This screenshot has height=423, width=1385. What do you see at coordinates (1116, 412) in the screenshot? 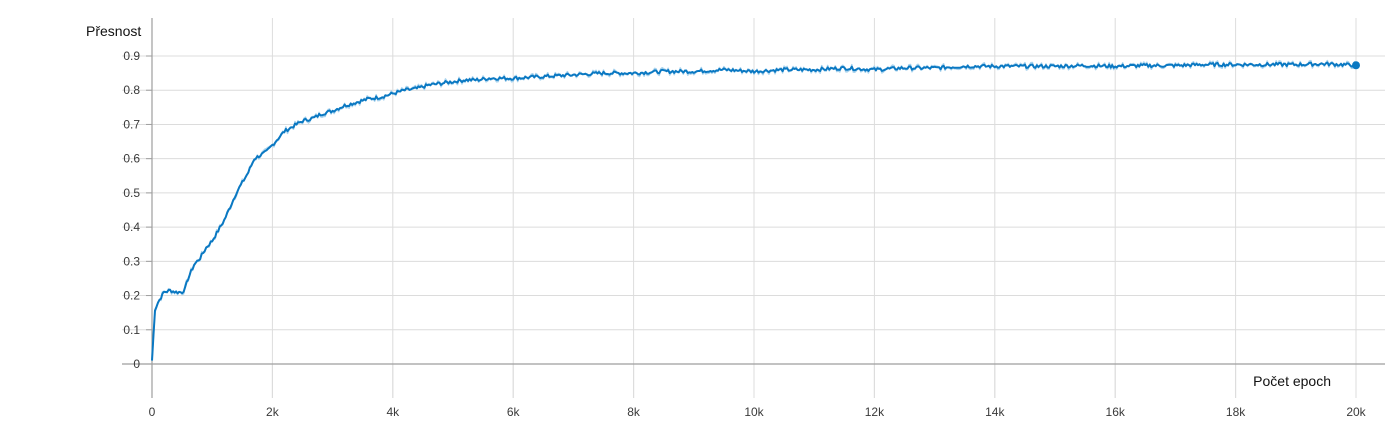
I see `x-tick-label: 16k` at bounding box center [1116, 412].